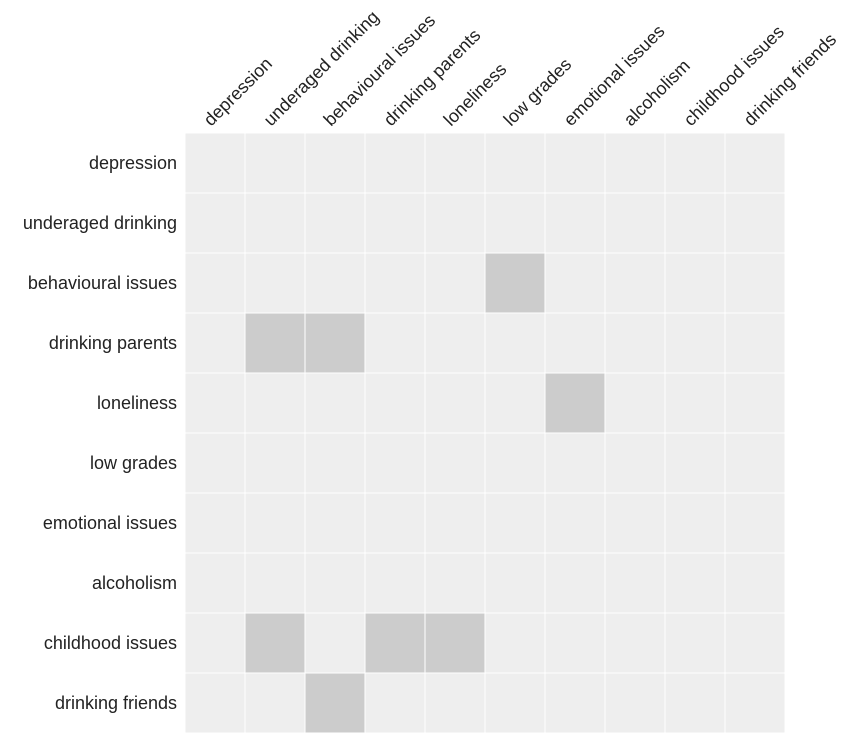 The height and width of the screenshot is (739, 861). I want to click on heatmap-cell-r3-c2, so click(335, 343).